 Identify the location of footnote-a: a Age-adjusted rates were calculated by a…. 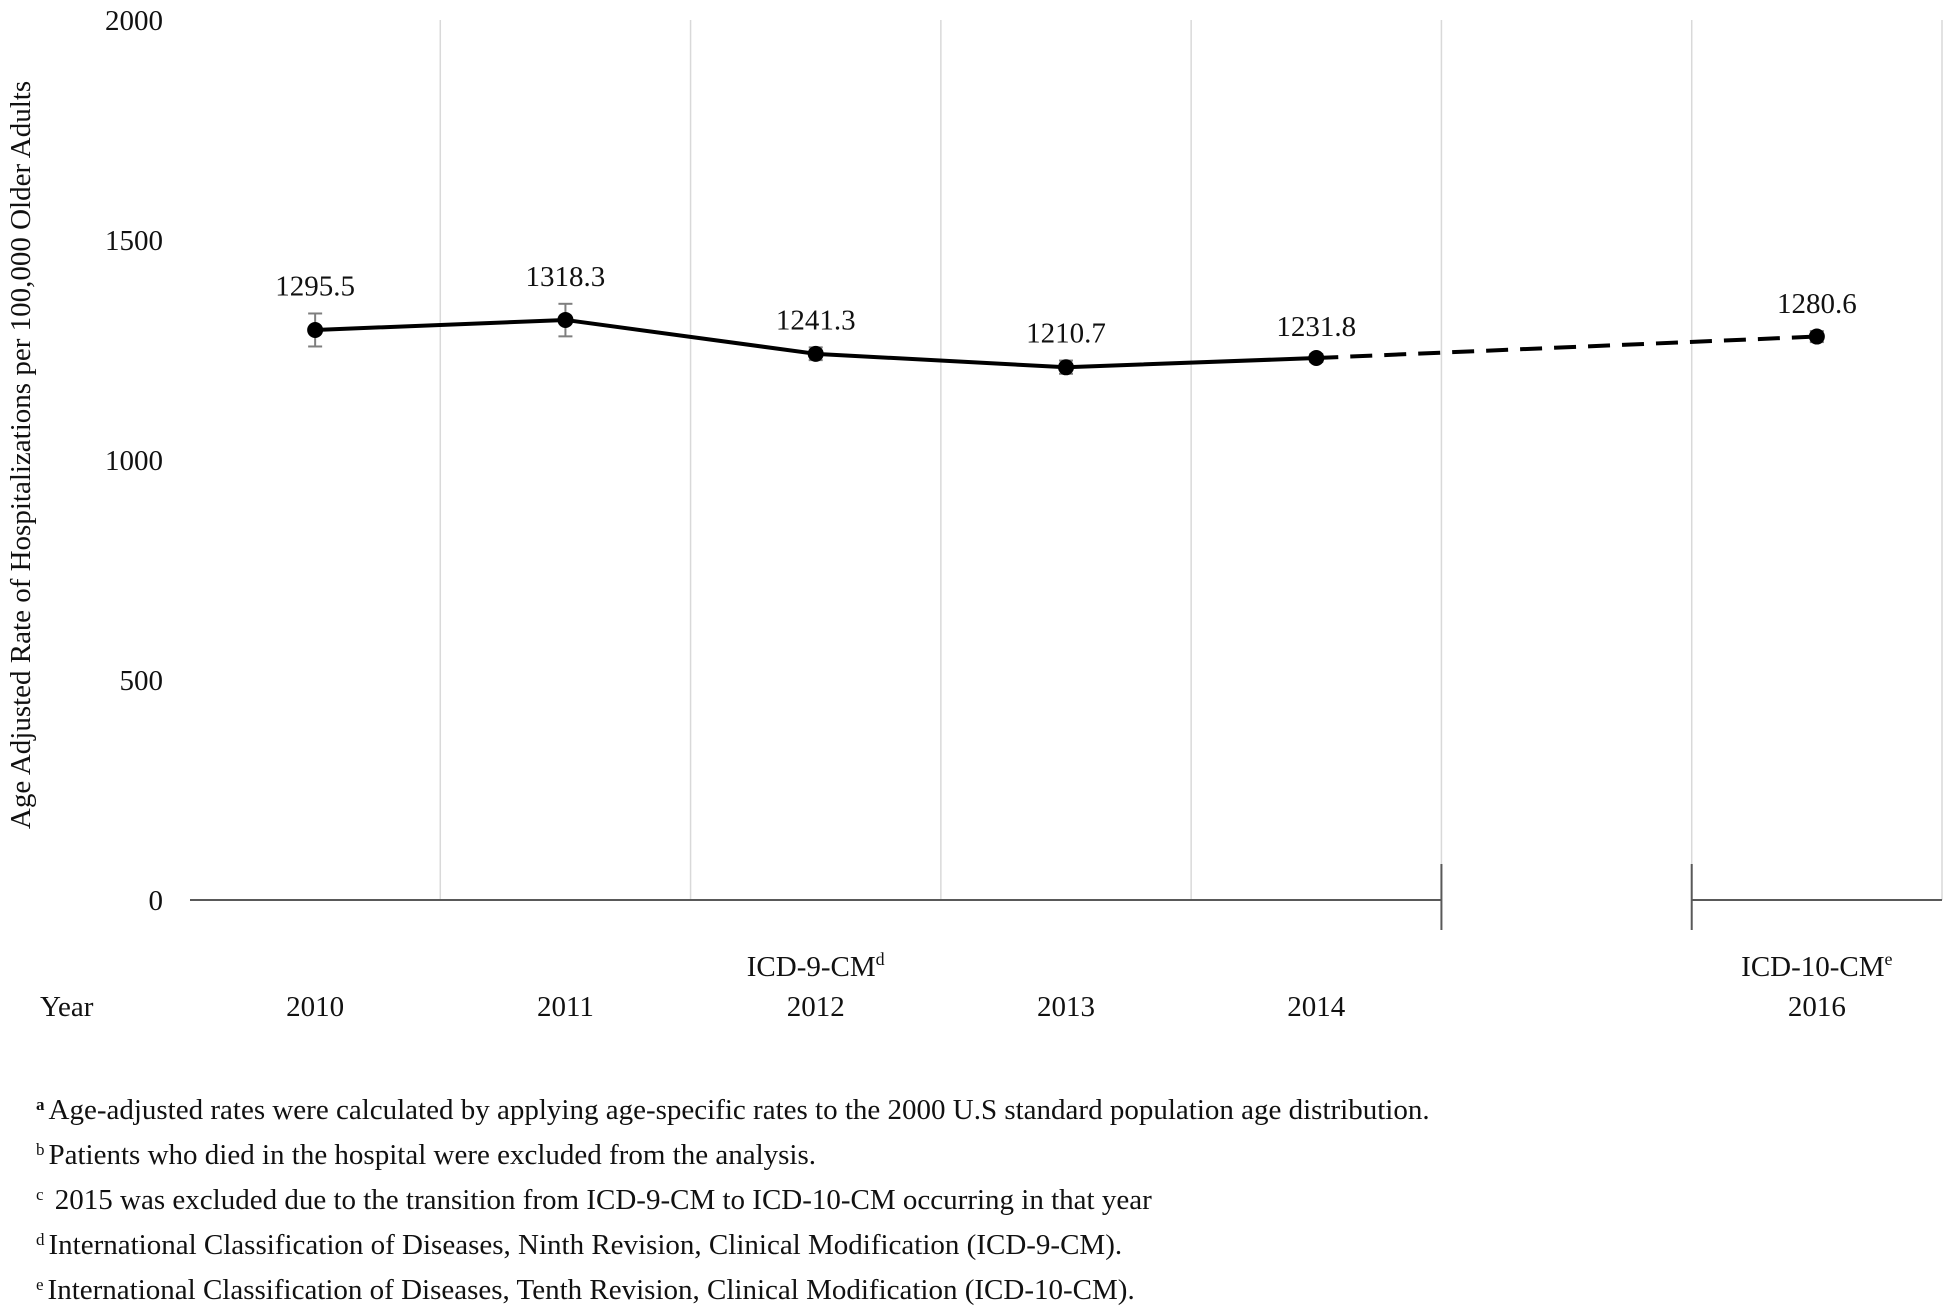
(733, 1107).